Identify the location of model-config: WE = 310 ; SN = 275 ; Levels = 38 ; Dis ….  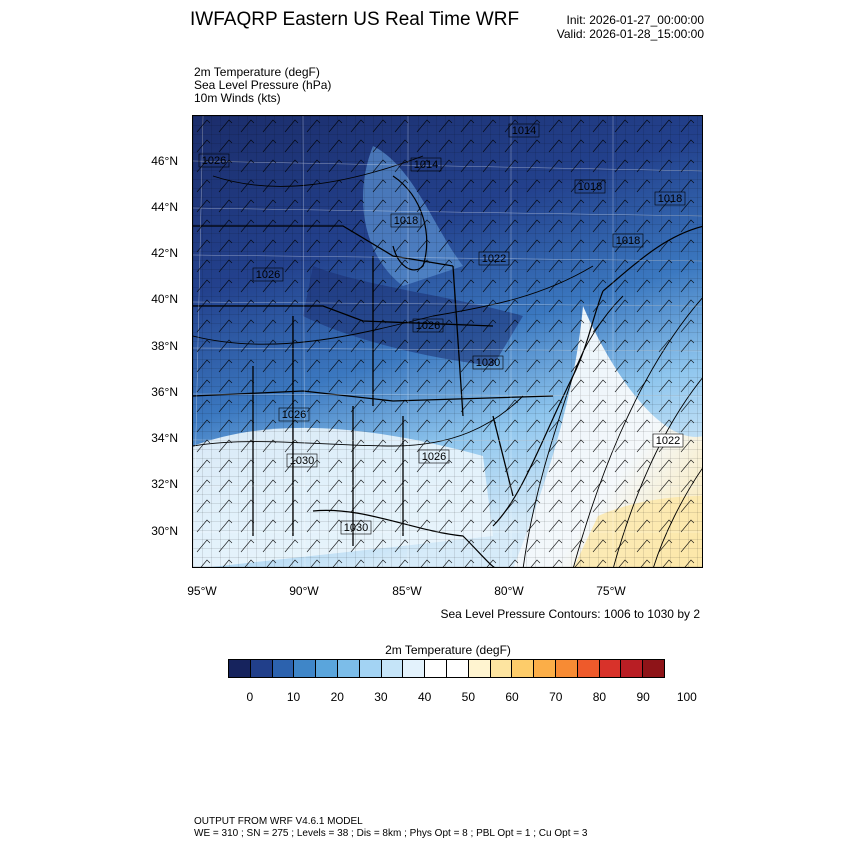
(391, 833).